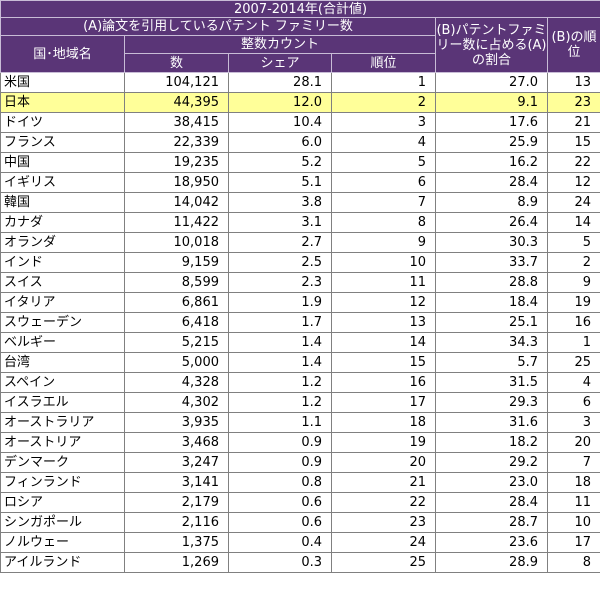 The width and height of the screenshot is (600, 589). Describe the element at coordinates (62, 162) in the screenshot. I see `country-cell: 中国` at that location.